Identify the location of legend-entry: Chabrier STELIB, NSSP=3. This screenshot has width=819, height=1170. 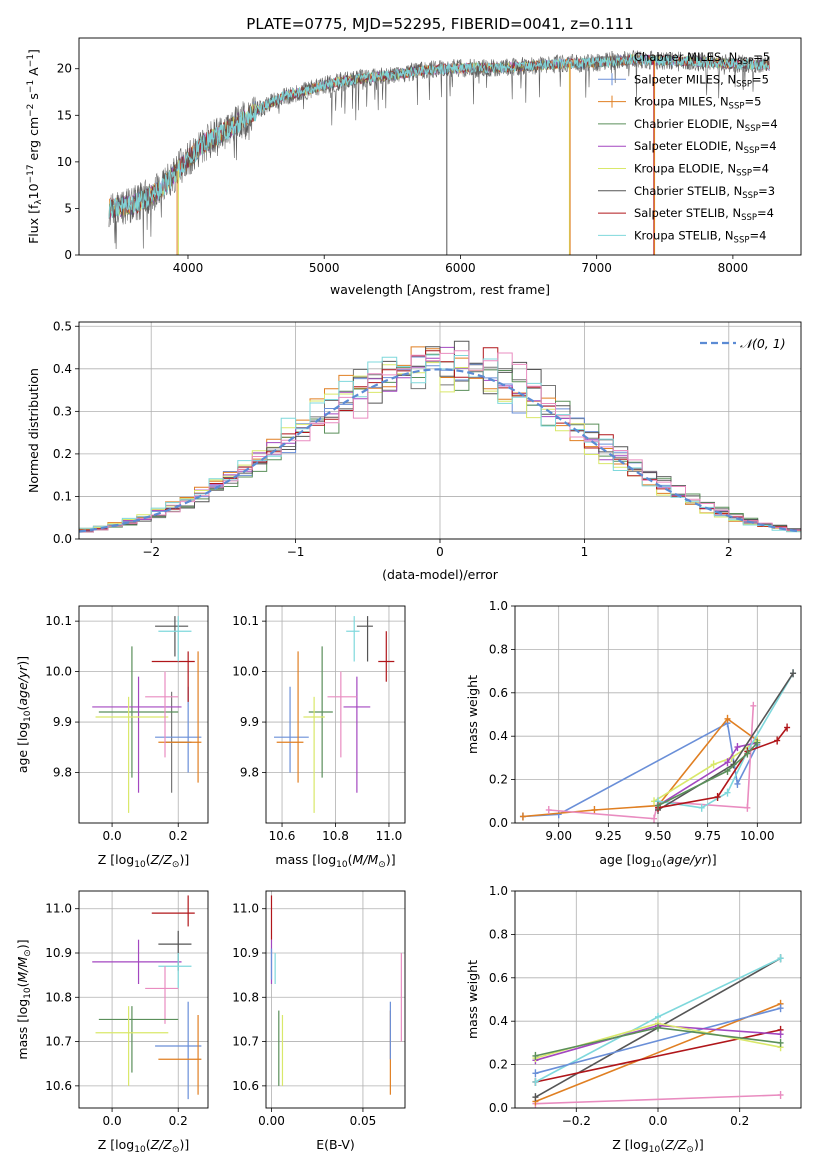
(704, 192).